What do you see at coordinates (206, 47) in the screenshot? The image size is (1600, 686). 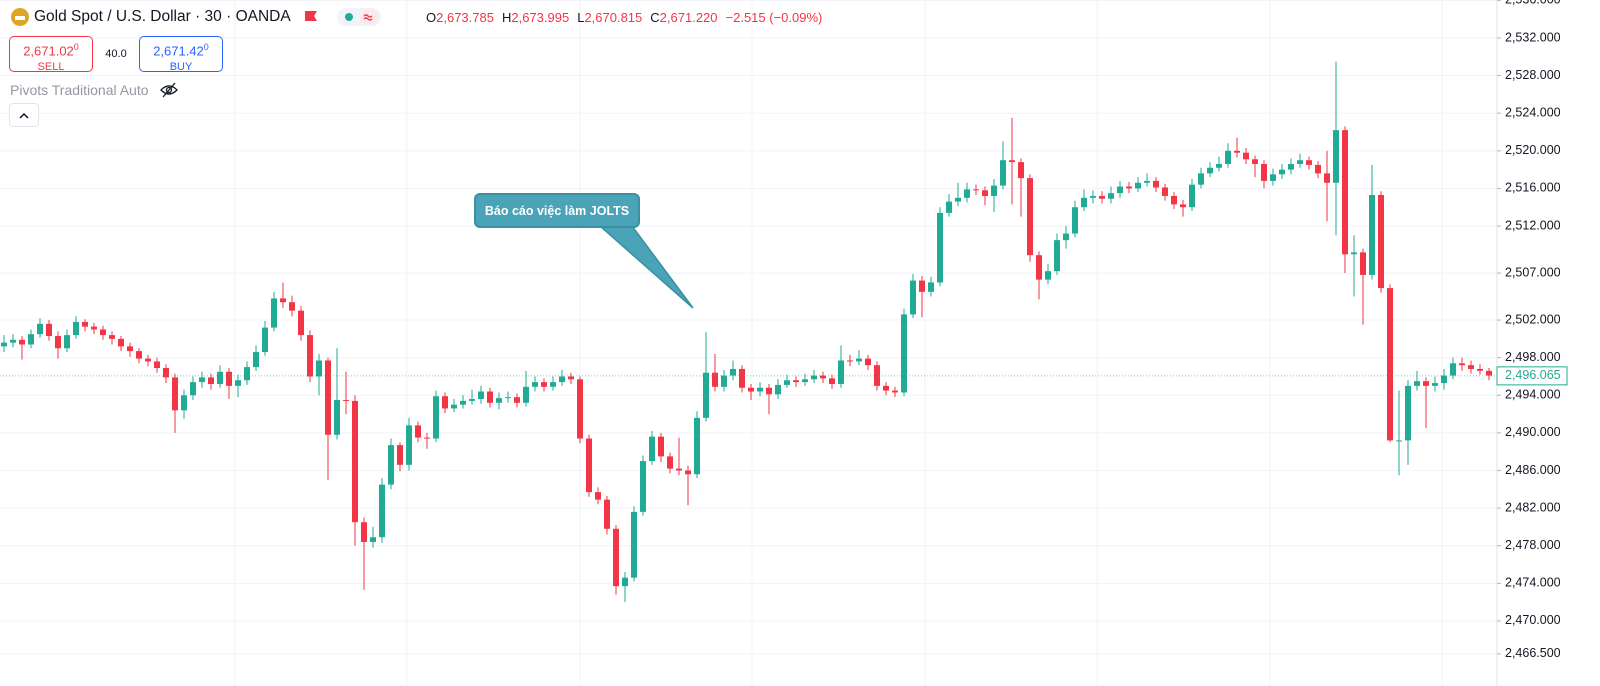 I see `buy-pip: 0` at bounding box center [206, 47].